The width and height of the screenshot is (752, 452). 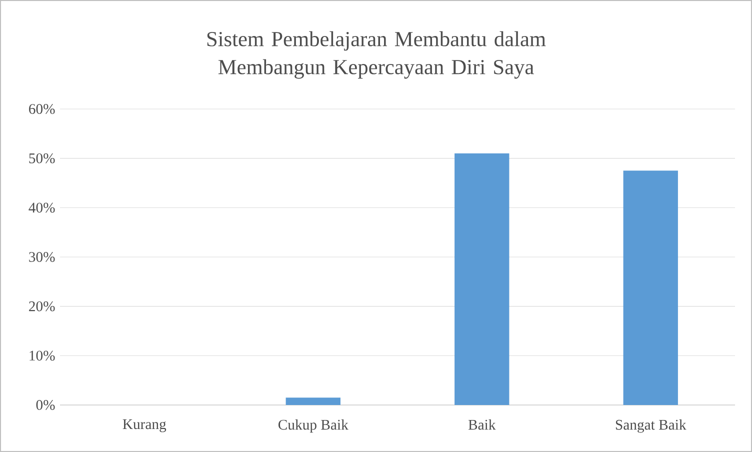 What do you see at coordinates (45, 405) in the screenshot?
I see `y-tick-label: 0%` at bounding box center [45, 405].